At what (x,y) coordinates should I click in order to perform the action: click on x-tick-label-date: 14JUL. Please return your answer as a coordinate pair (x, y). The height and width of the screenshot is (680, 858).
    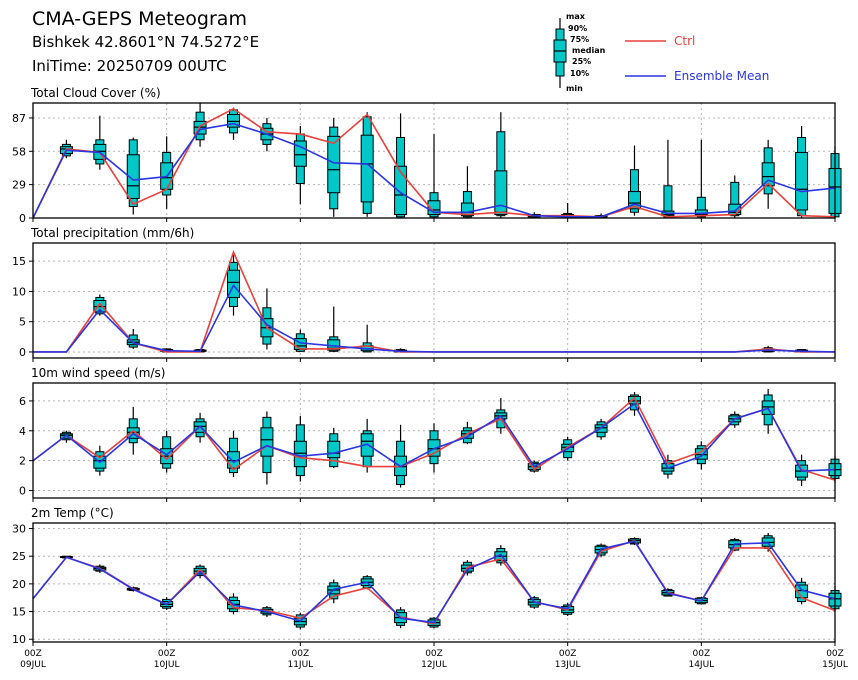
    Looking at the image, I should click on (701, 665).